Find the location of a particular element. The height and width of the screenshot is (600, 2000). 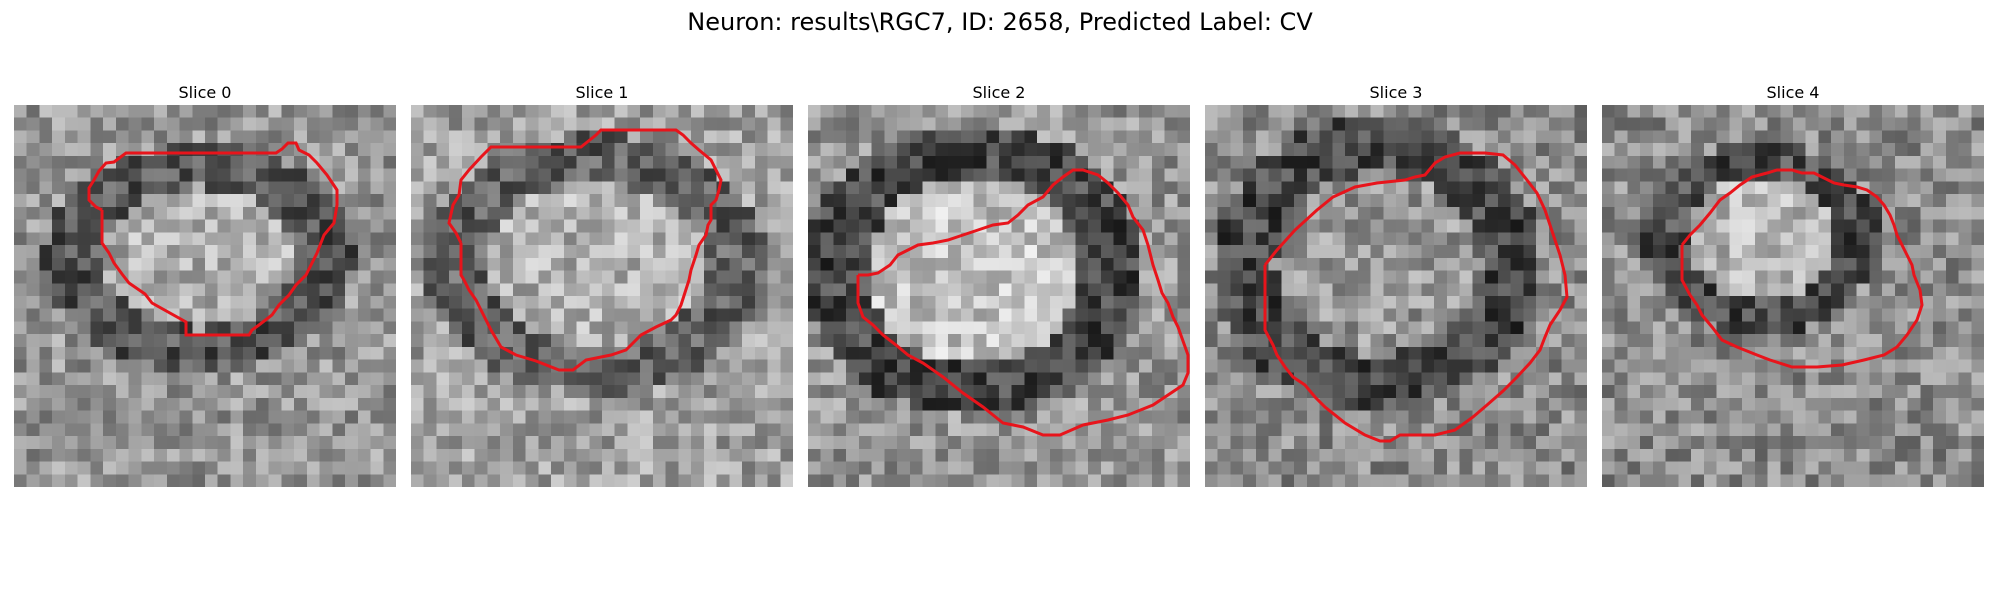

slice-panel-0: Slice 0 is located at coordinates (205, 285).